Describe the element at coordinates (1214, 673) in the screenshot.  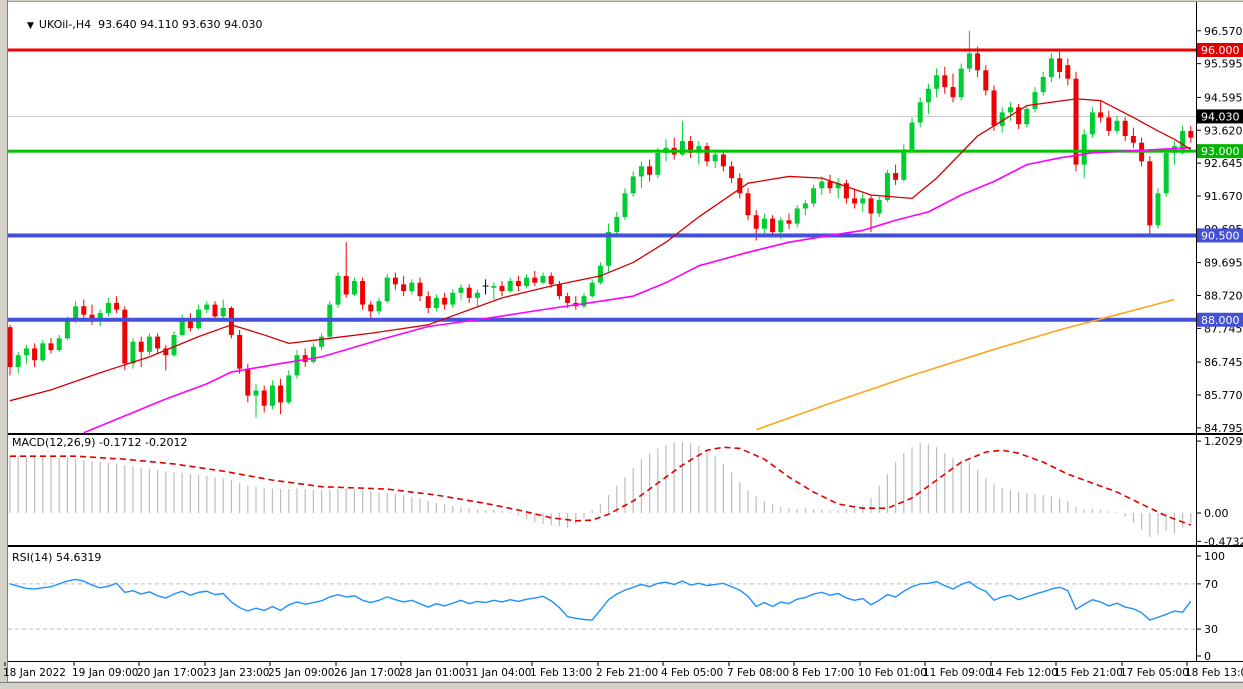
I see `time-axis-label: 18 Feb 13:00` at that location.